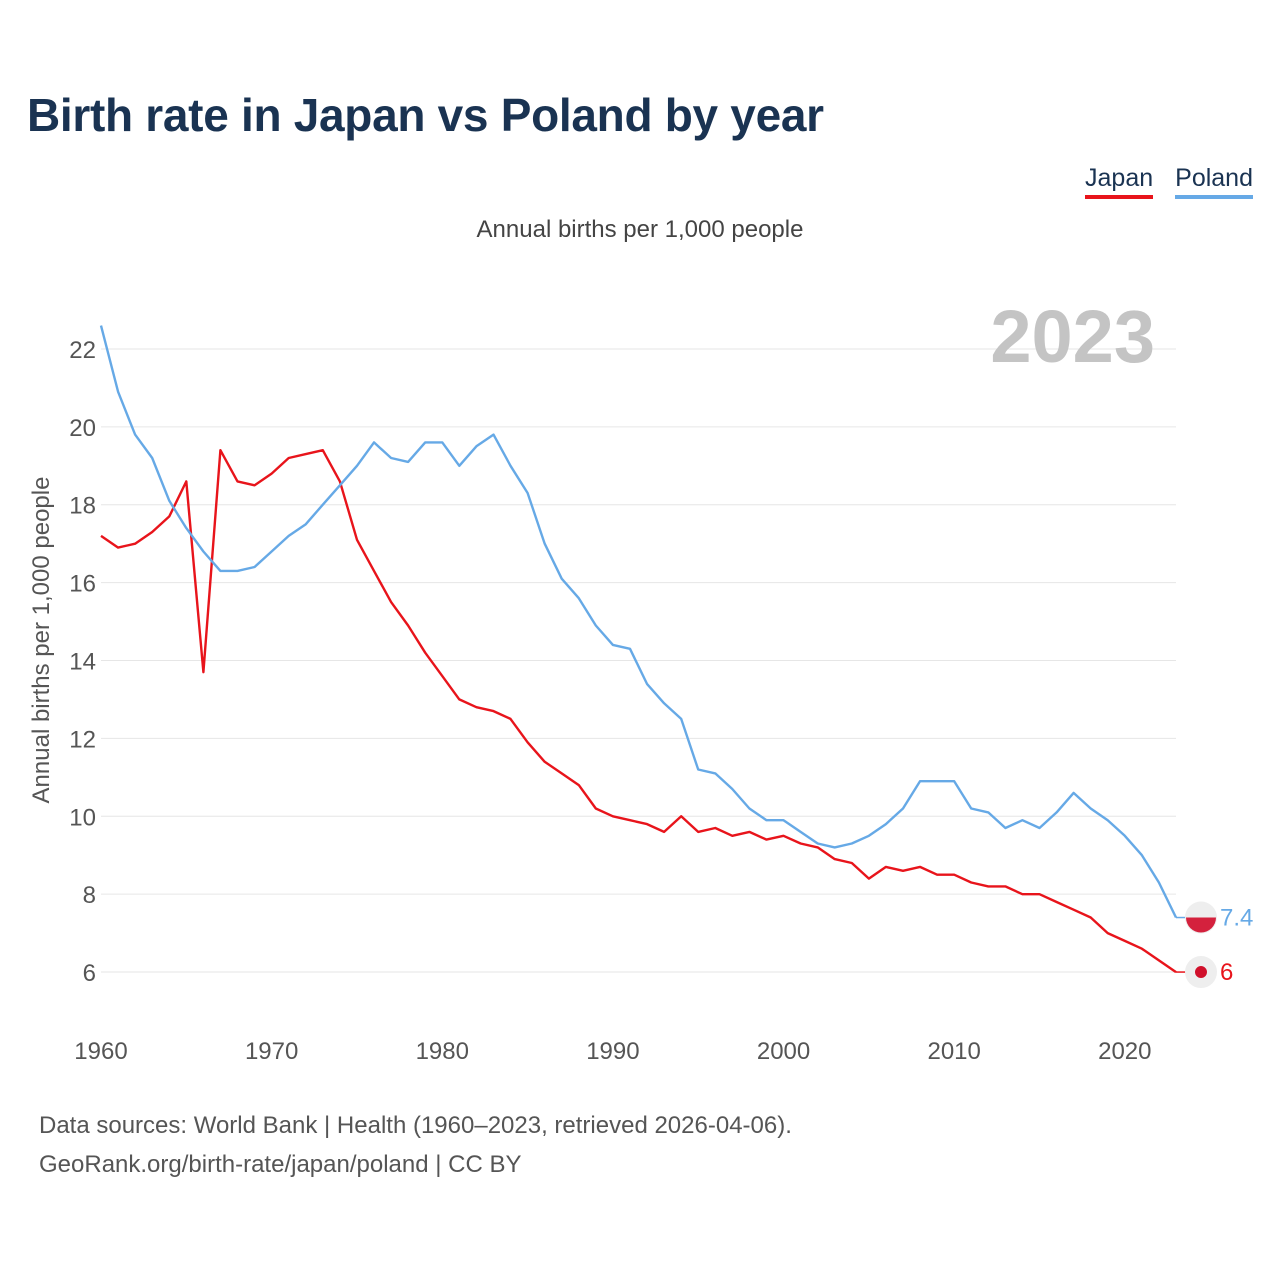  What do you see at coordinates (425, 115) in the screenshot?
I see `chart-title: Birth rate in Japan vs Poland by year` at bounding box center [425, 115].